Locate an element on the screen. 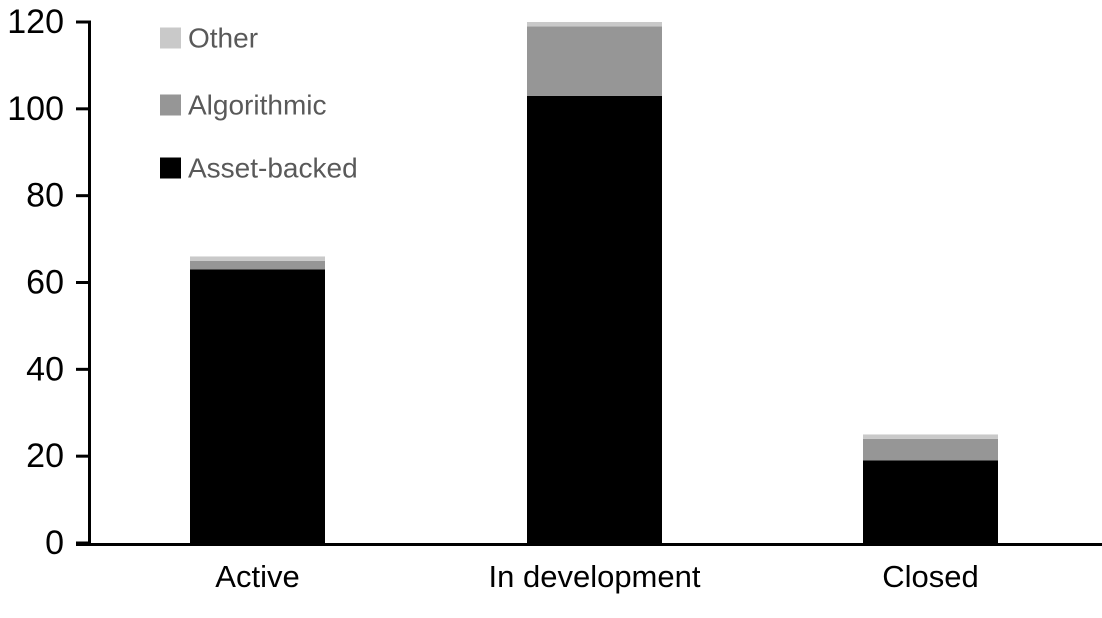  x-axis-category-label: Closed is located at coordinates (930, 576).